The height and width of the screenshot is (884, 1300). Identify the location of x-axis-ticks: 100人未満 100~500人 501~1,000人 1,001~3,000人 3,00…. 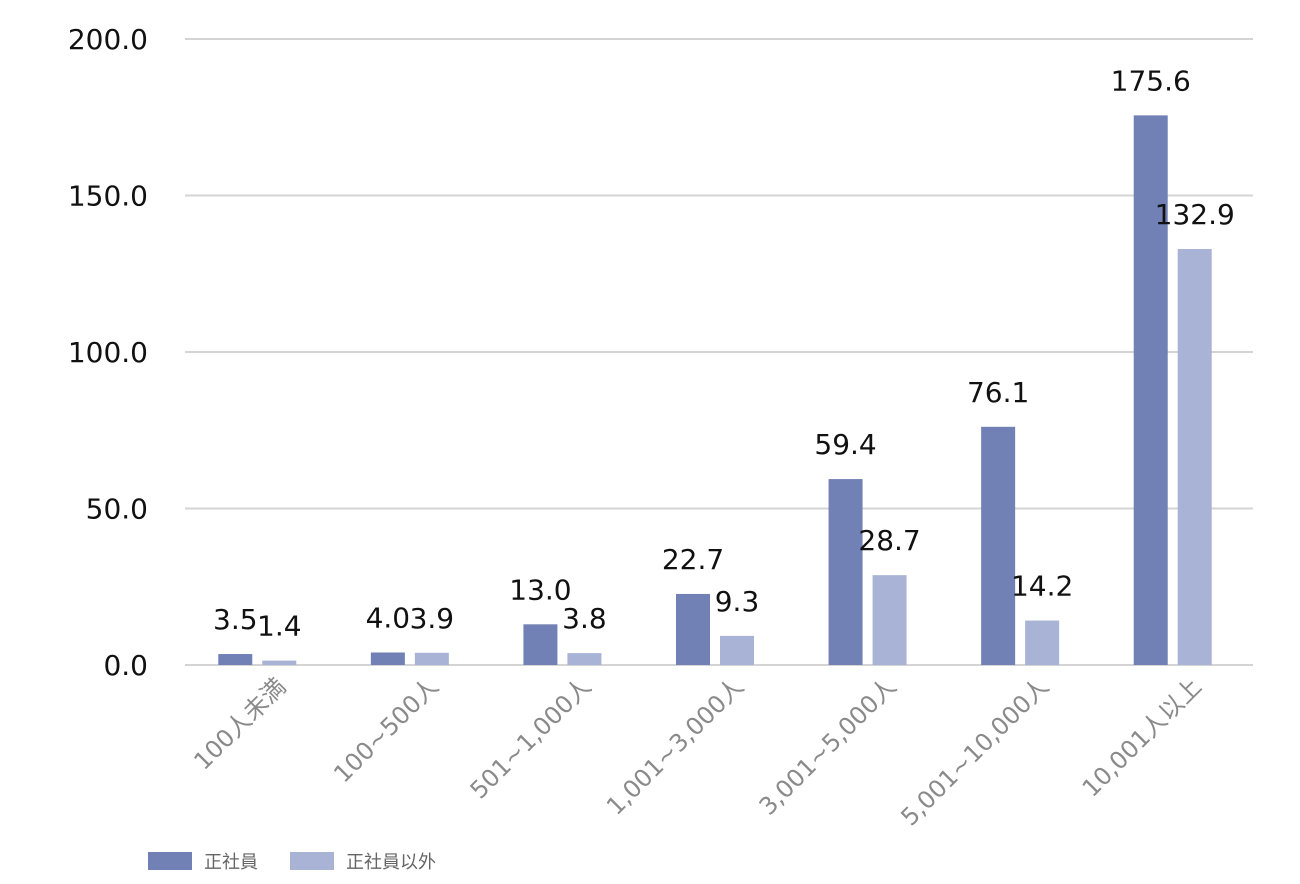
(697, 751).